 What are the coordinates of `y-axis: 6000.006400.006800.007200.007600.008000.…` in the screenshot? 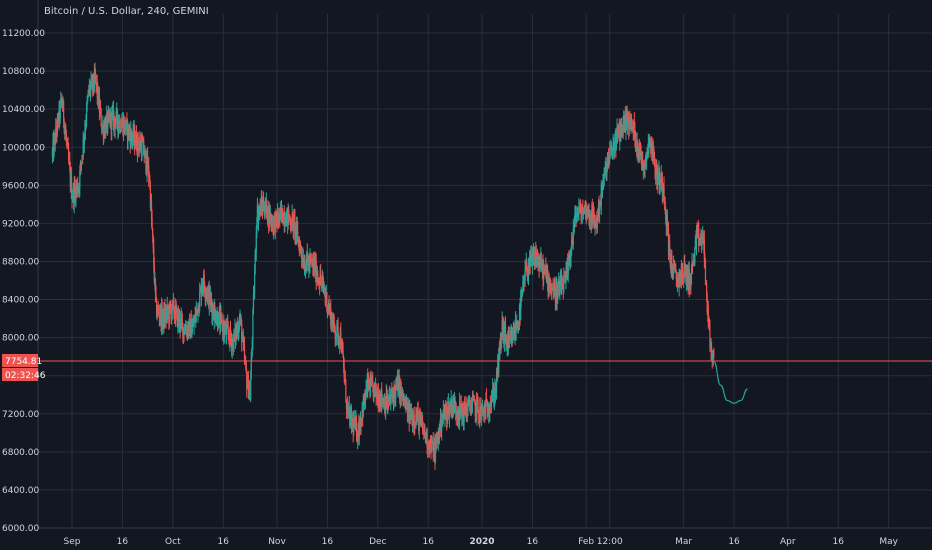 It's located at (23, 281).